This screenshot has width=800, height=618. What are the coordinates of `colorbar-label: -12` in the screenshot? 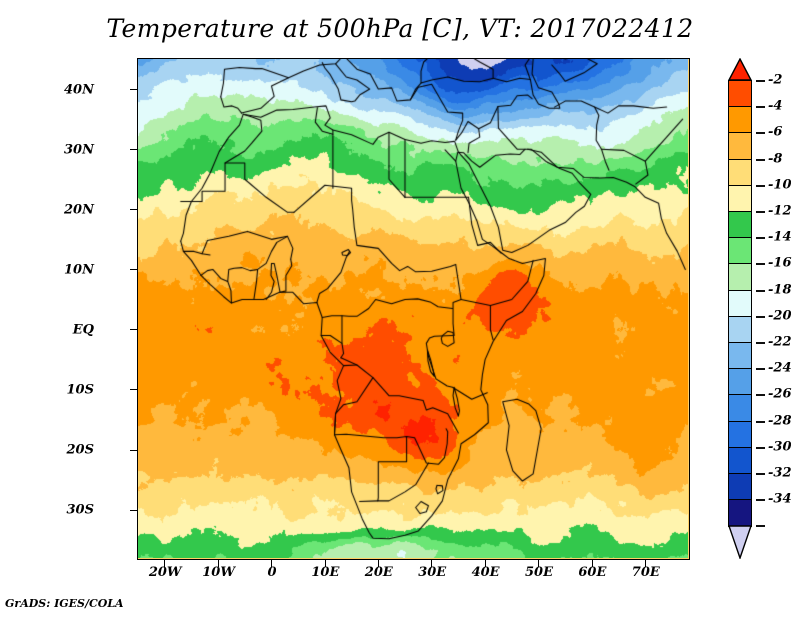 It's located at (780, 211).